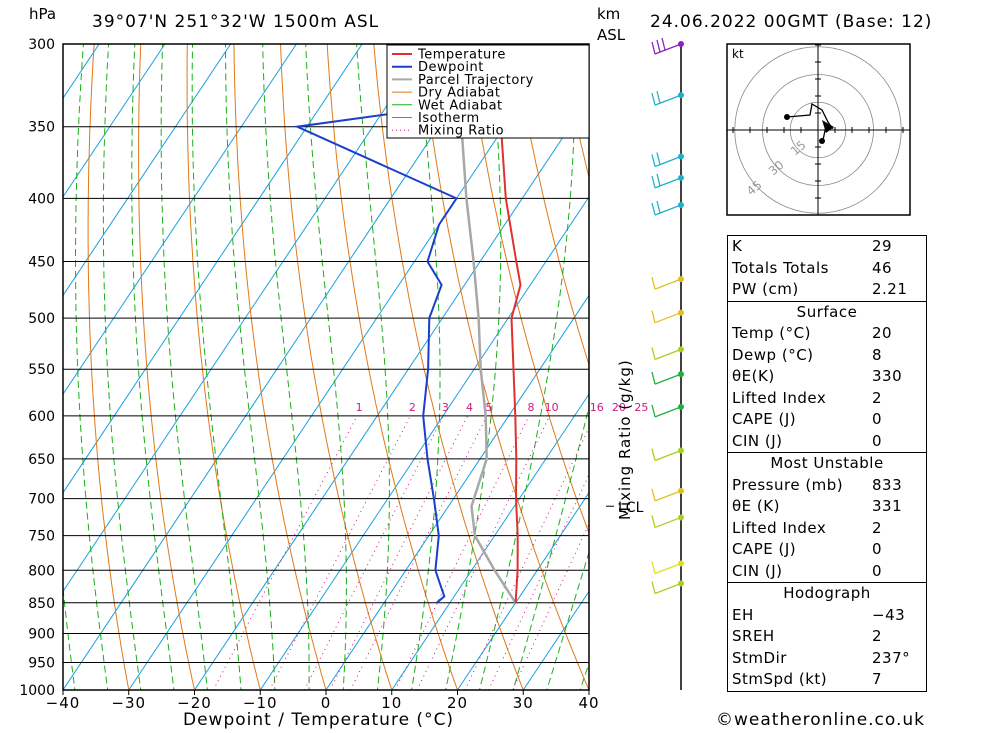 This screenshot has width=1000, height=733. What do you see at coordinates (588, 703) in the screenshot?
I see `x-tick-label: 40` at bounding box center [588, 703].